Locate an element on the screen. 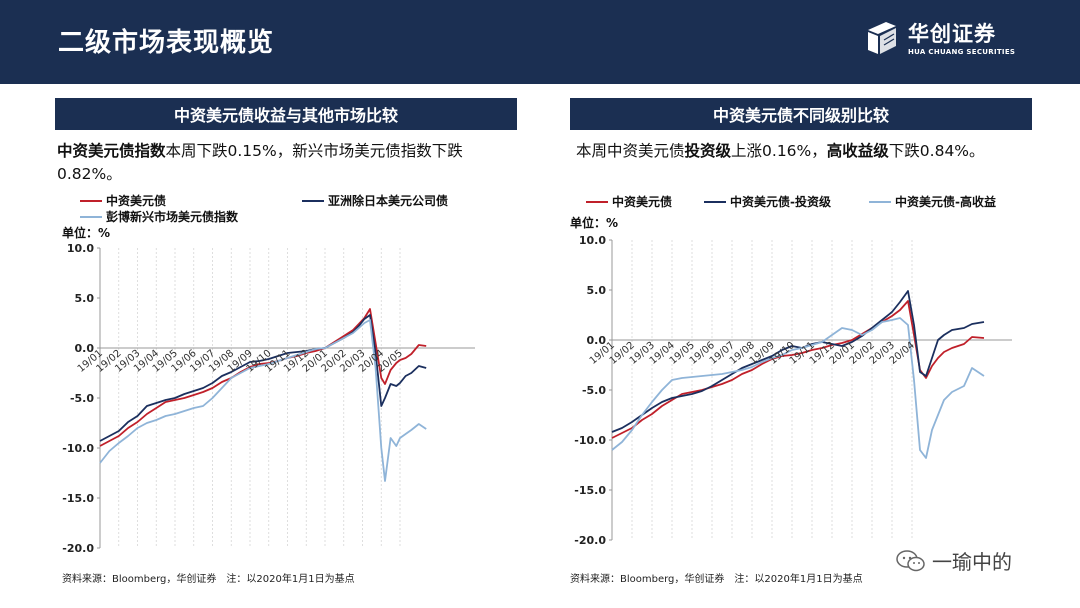 The height and width of the screenshot is (608, 1080). right-chart-y-tick-label: 10.0 is located at coordinates (592, 240).